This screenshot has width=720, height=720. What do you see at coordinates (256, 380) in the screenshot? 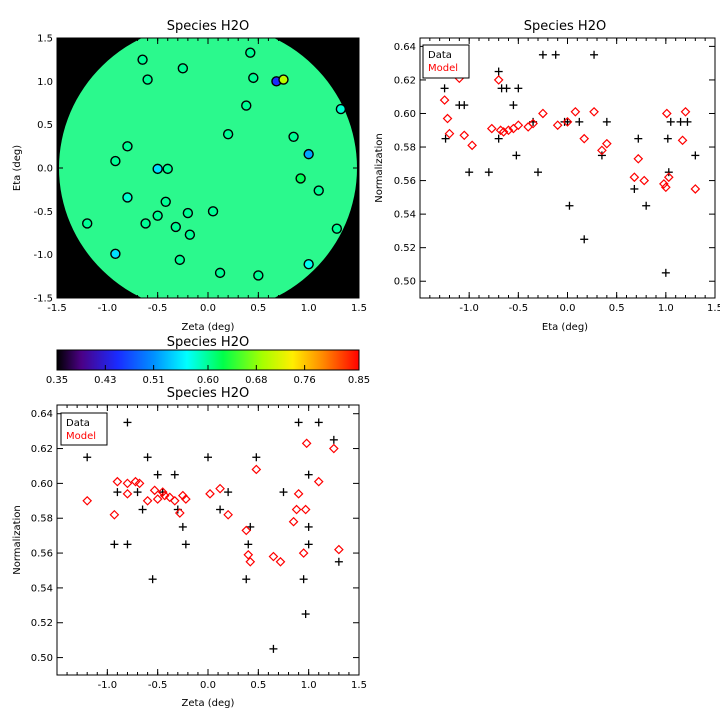
I see `colorbar-tick-label: 0.68` at bounding box center [256, 380].